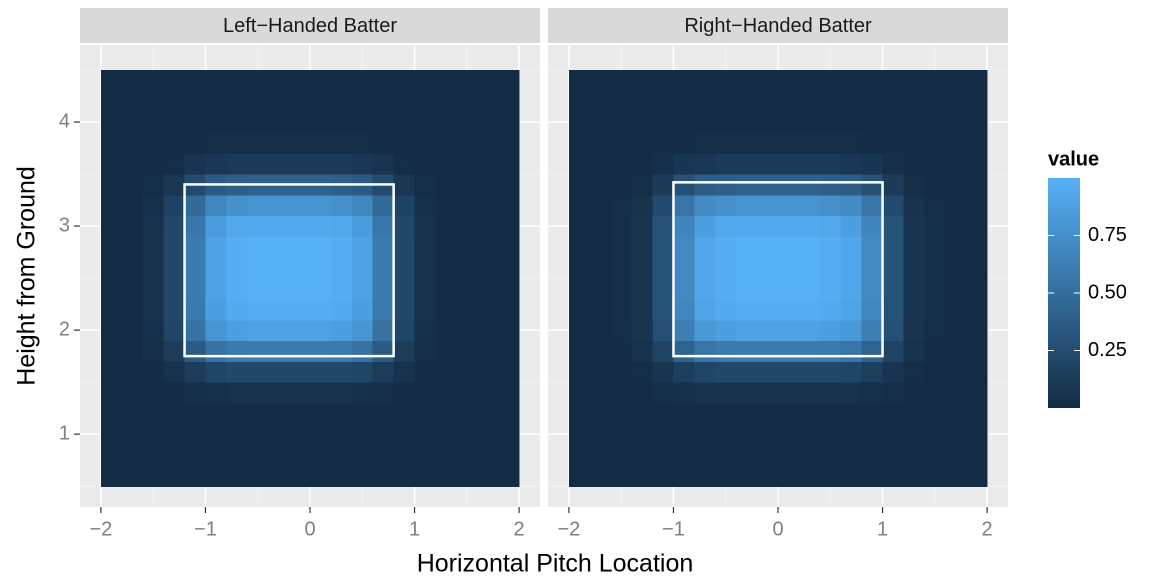  Describe the element at coordinates (310, 26) in the screenshot. I see `strip-title: Left−Handed Batter` at that location.